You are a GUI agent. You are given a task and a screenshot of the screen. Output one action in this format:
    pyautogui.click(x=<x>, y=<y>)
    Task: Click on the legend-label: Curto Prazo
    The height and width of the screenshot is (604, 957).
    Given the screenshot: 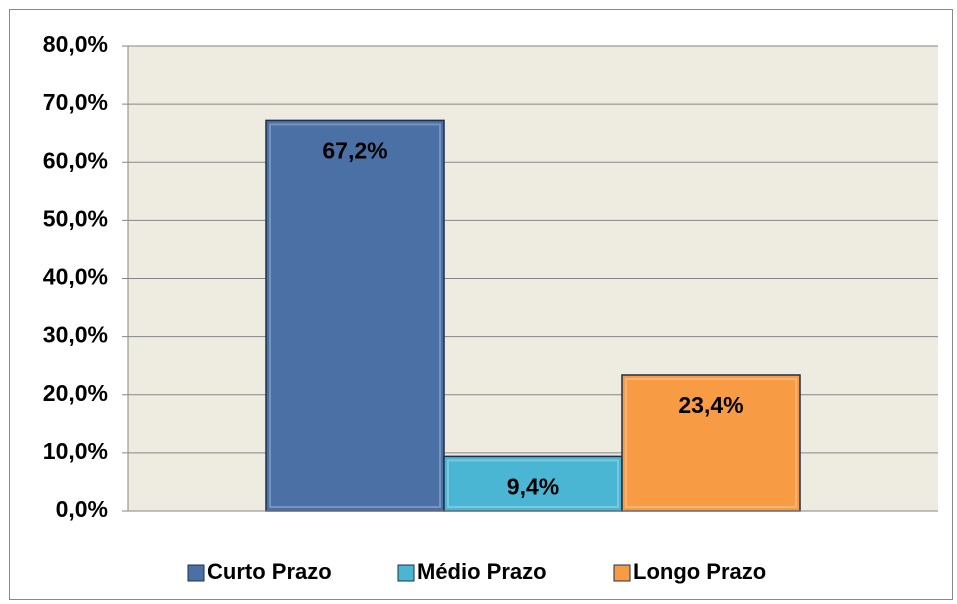 What is the action you would take?
    pyautogui.click(x=269, y=571)
    